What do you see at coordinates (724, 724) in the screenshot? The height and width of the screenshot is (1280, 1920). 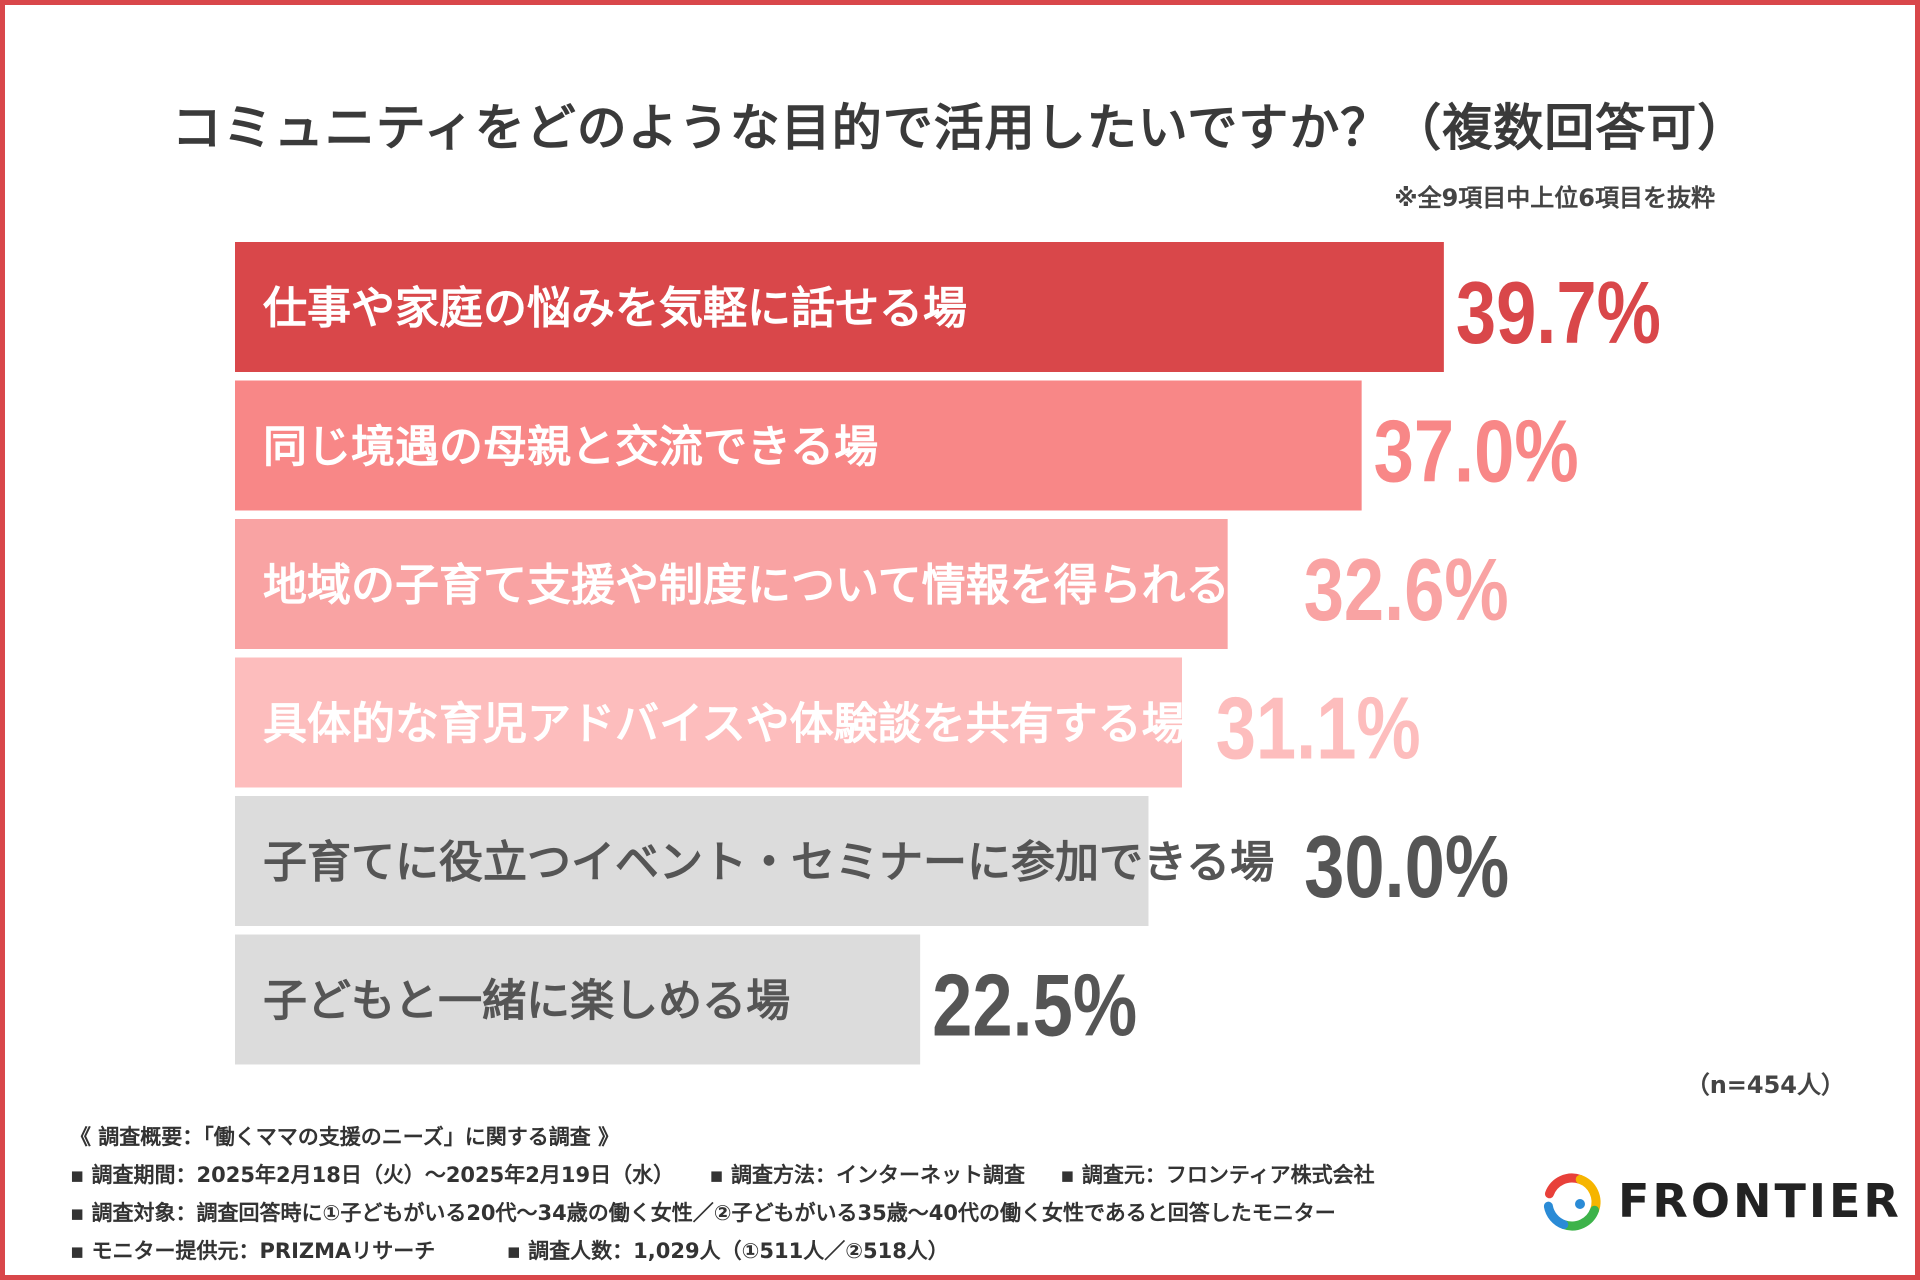 I see `category-label-4: 具体的な育児アドバイスや体験談を共有する場` at bounding box center [724, 724].